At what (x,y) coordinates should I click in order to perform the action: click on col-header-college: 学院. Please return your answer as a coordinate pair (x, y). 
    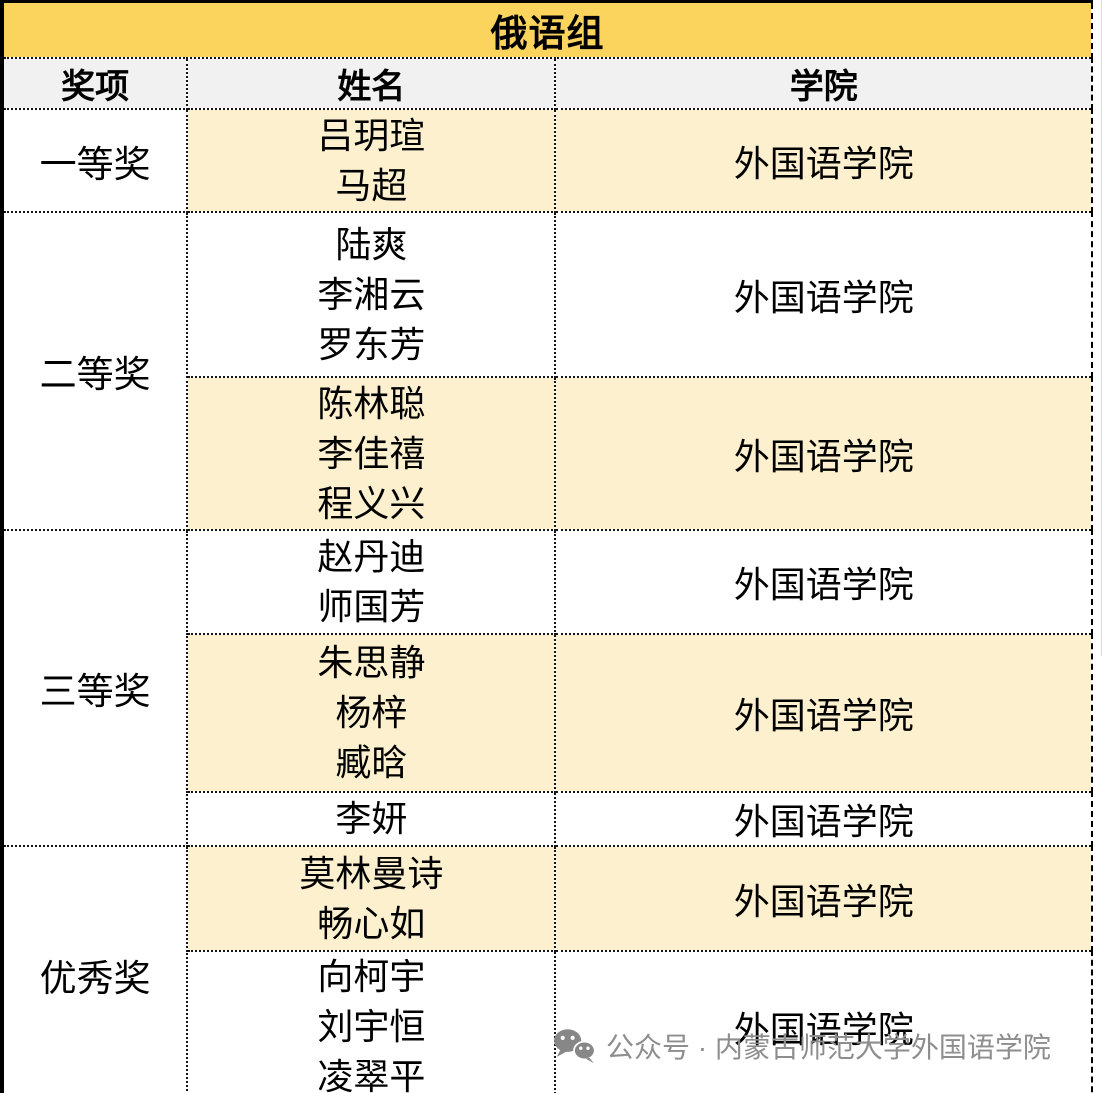
    Looking at the image, I should click on (823, 83).